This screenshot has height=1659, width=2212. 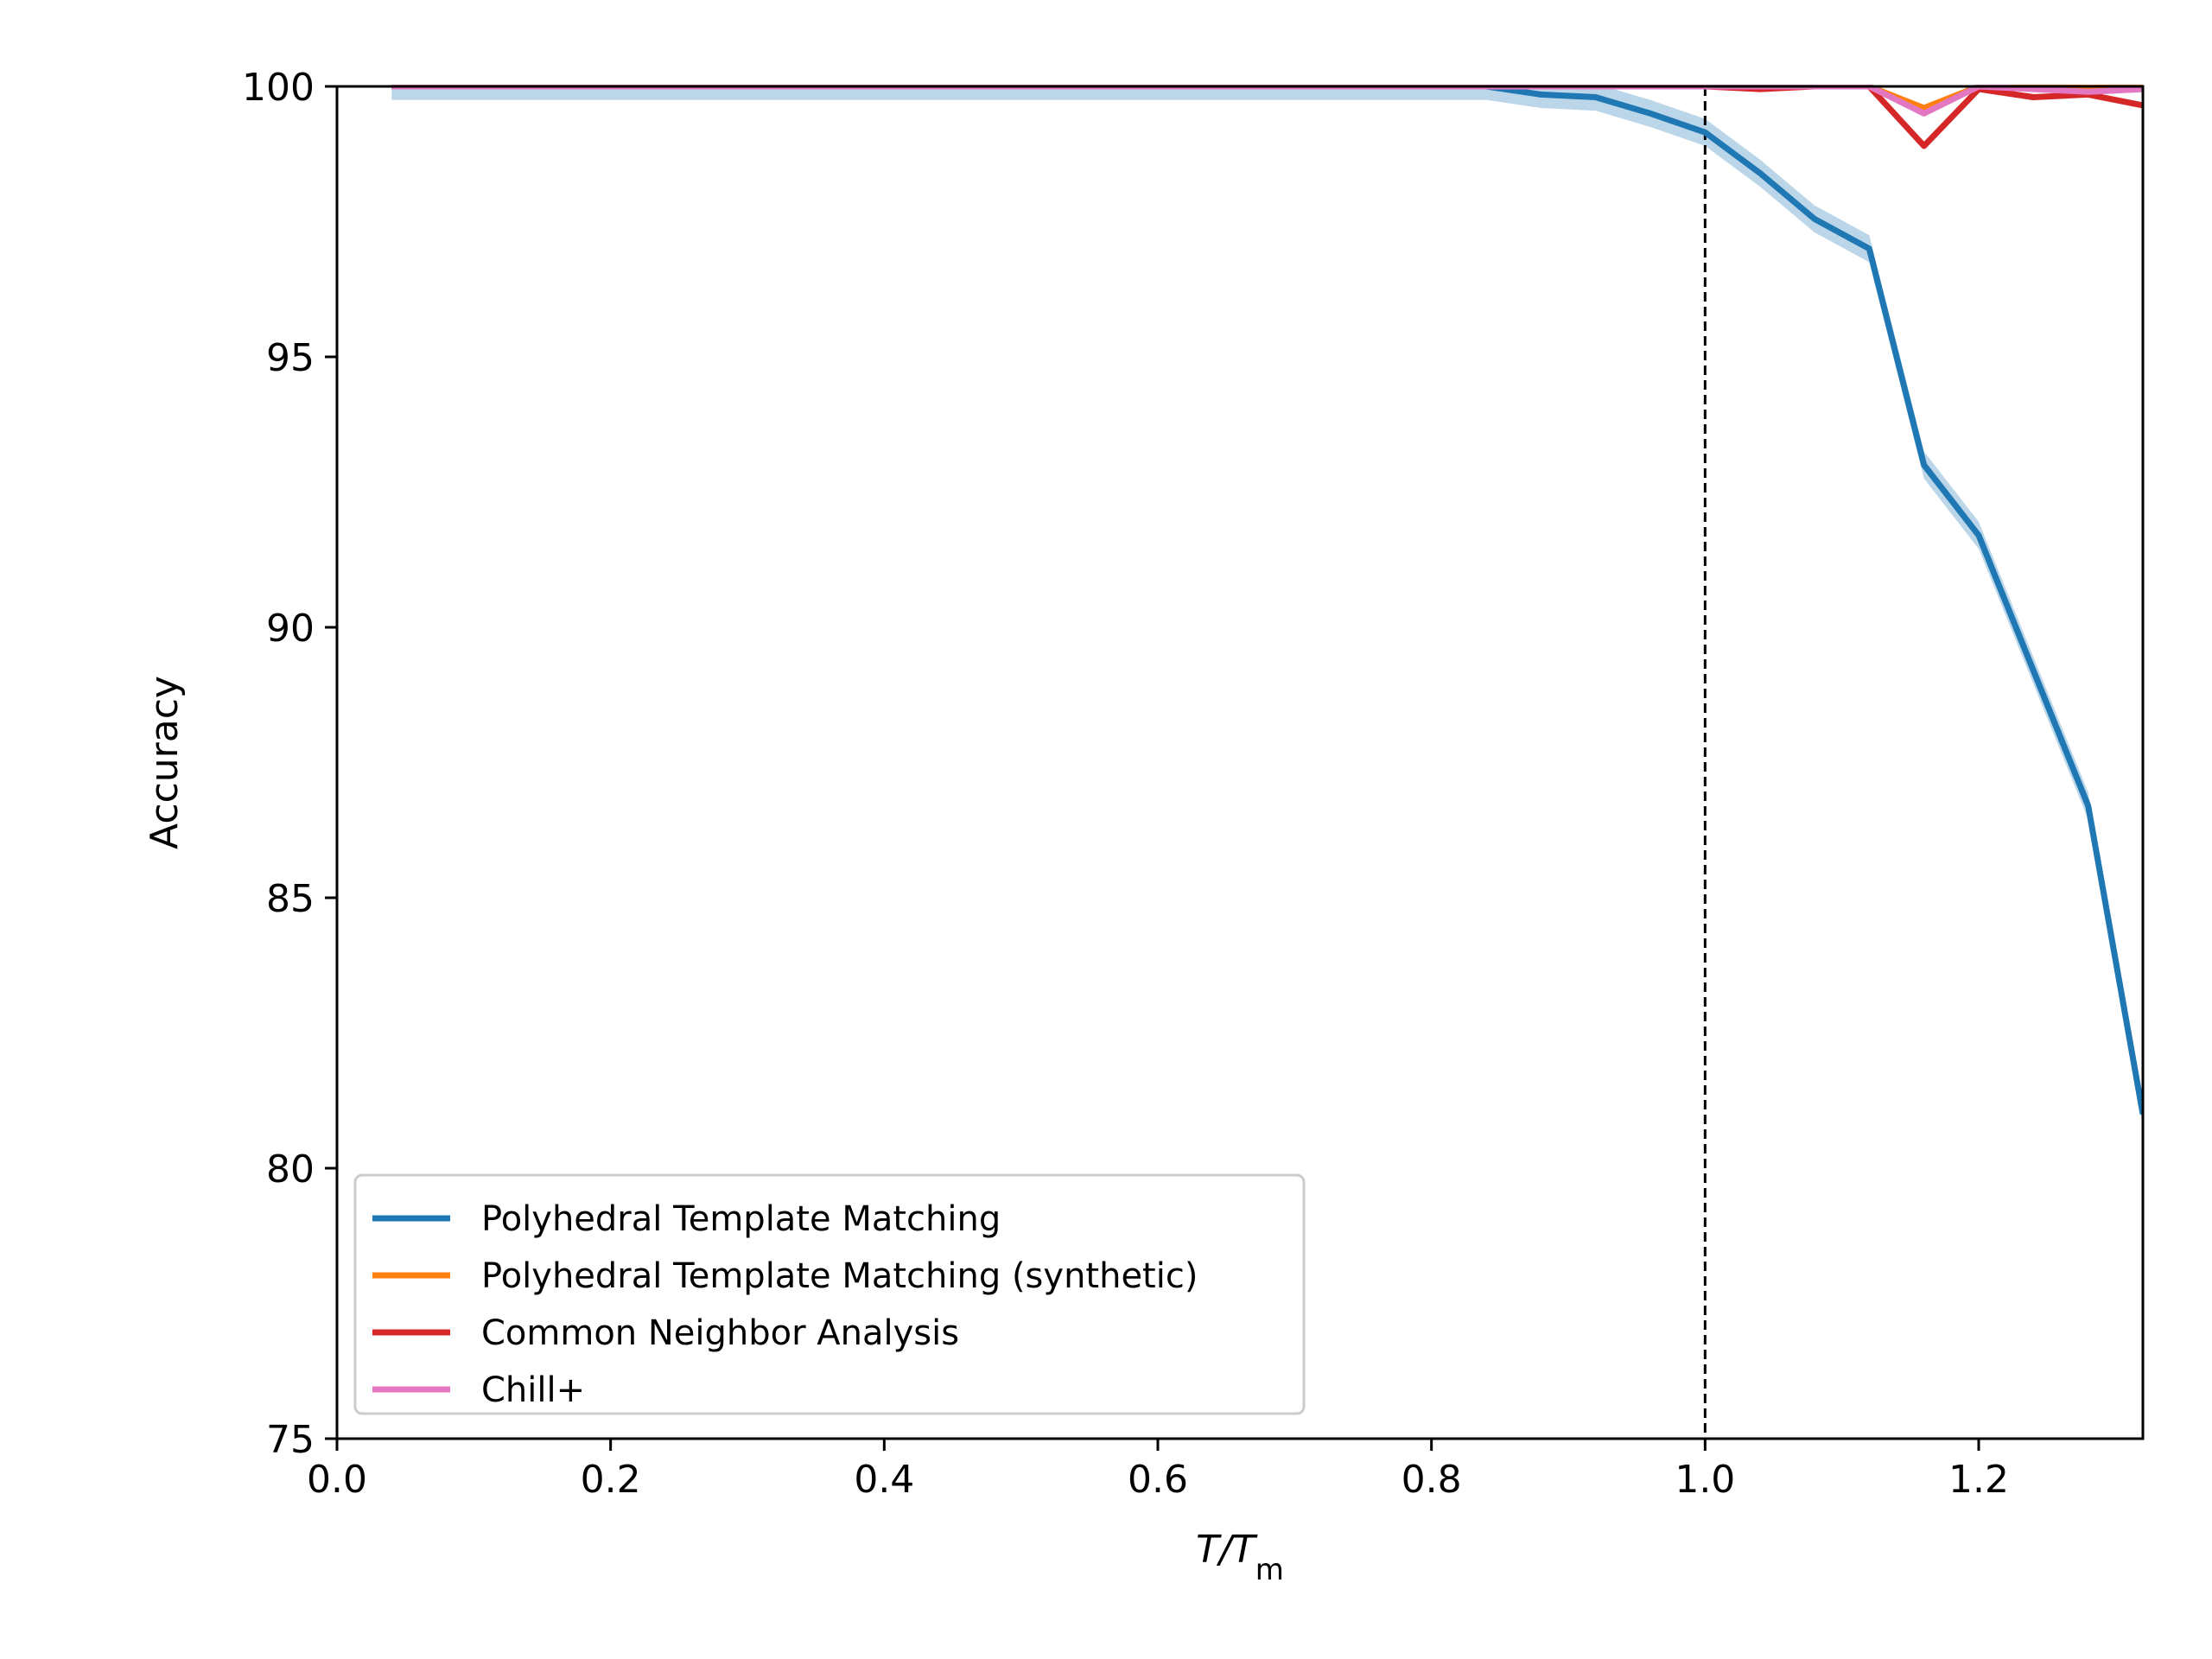 I want to click on y-tick-label: 85, so click(x=290, y=899).